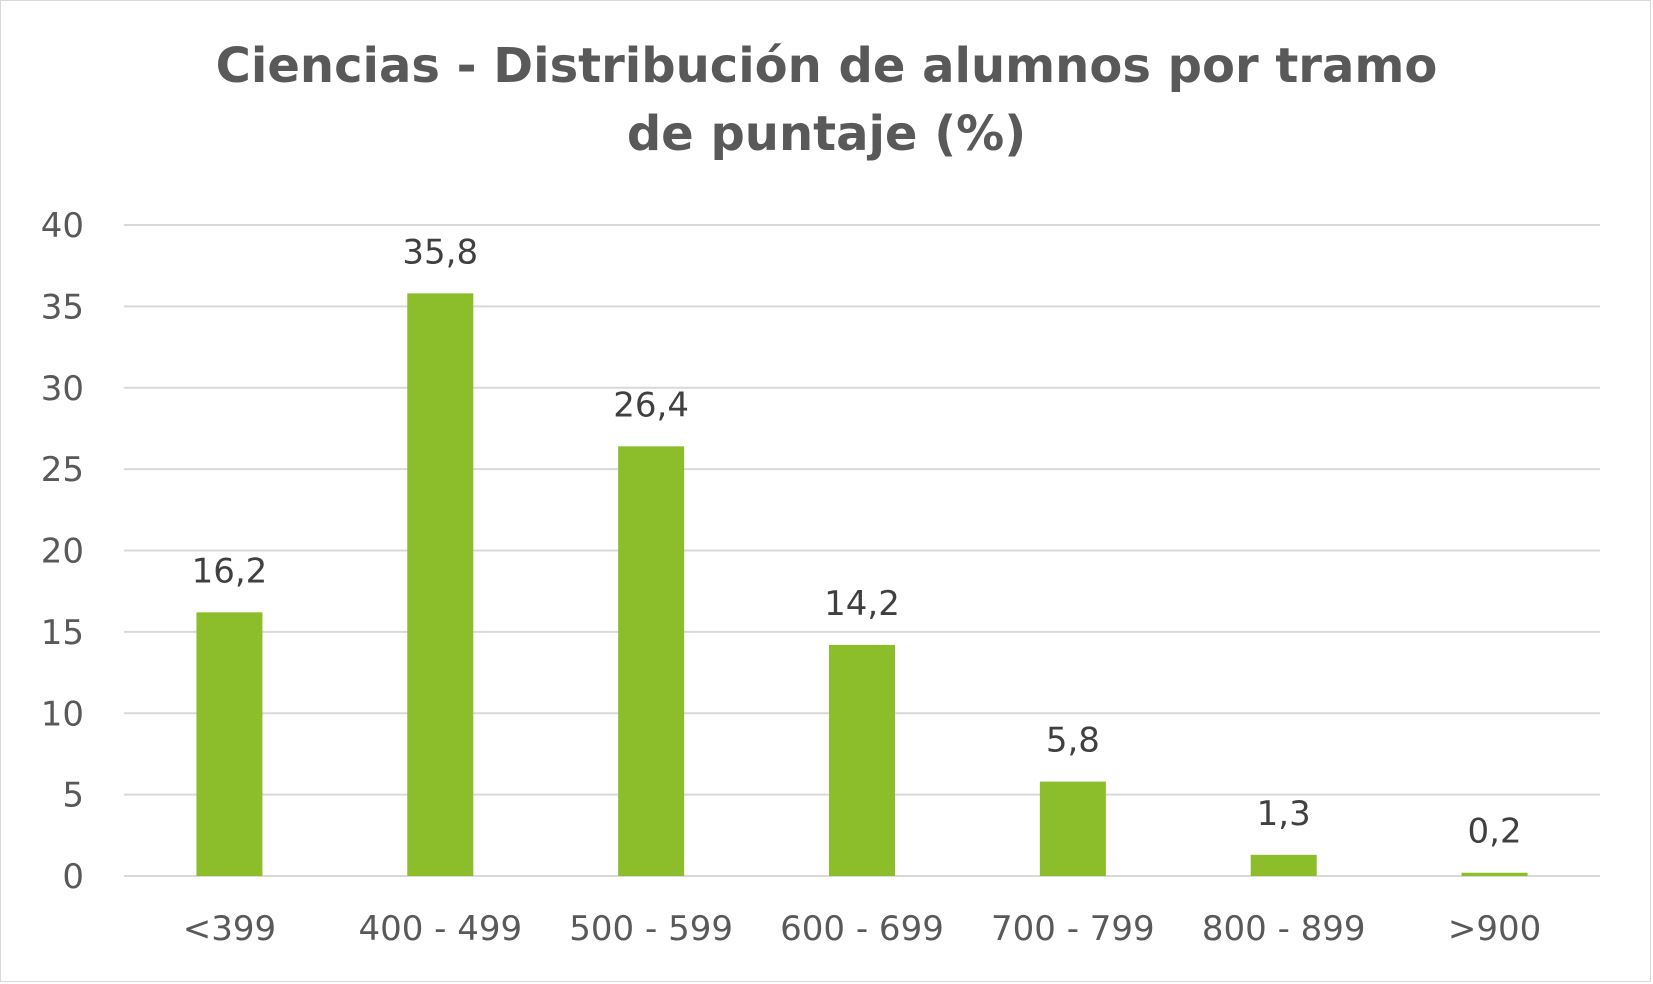 The width and height of the screenshot is (1653, 984). I want to click on y-axis-ticks: 0 5 10 15 20 25 30 35 40, so click(62, 551).